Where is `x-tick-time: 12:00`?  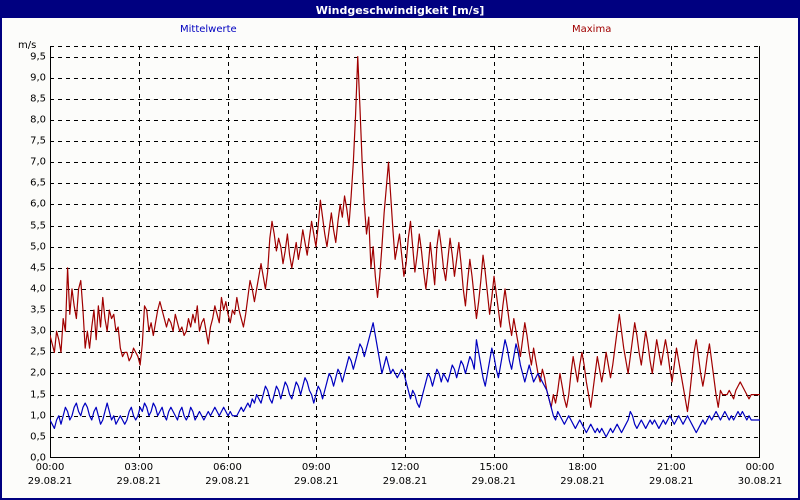
x-tick-time: 12:00 is located at coordinates (405, 467).